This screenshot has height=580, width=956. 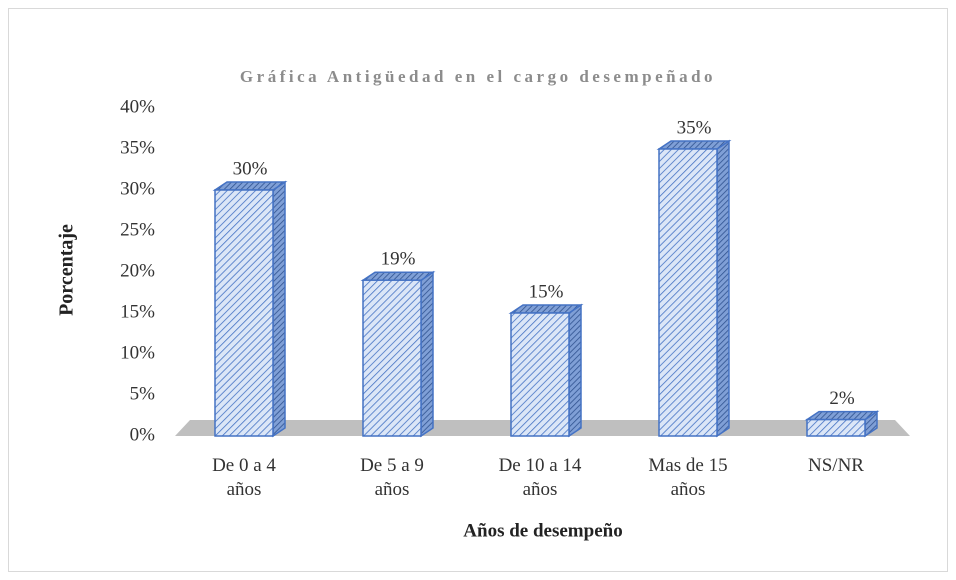 I want to click on data-label: 2%, so click(x=842, y=398).